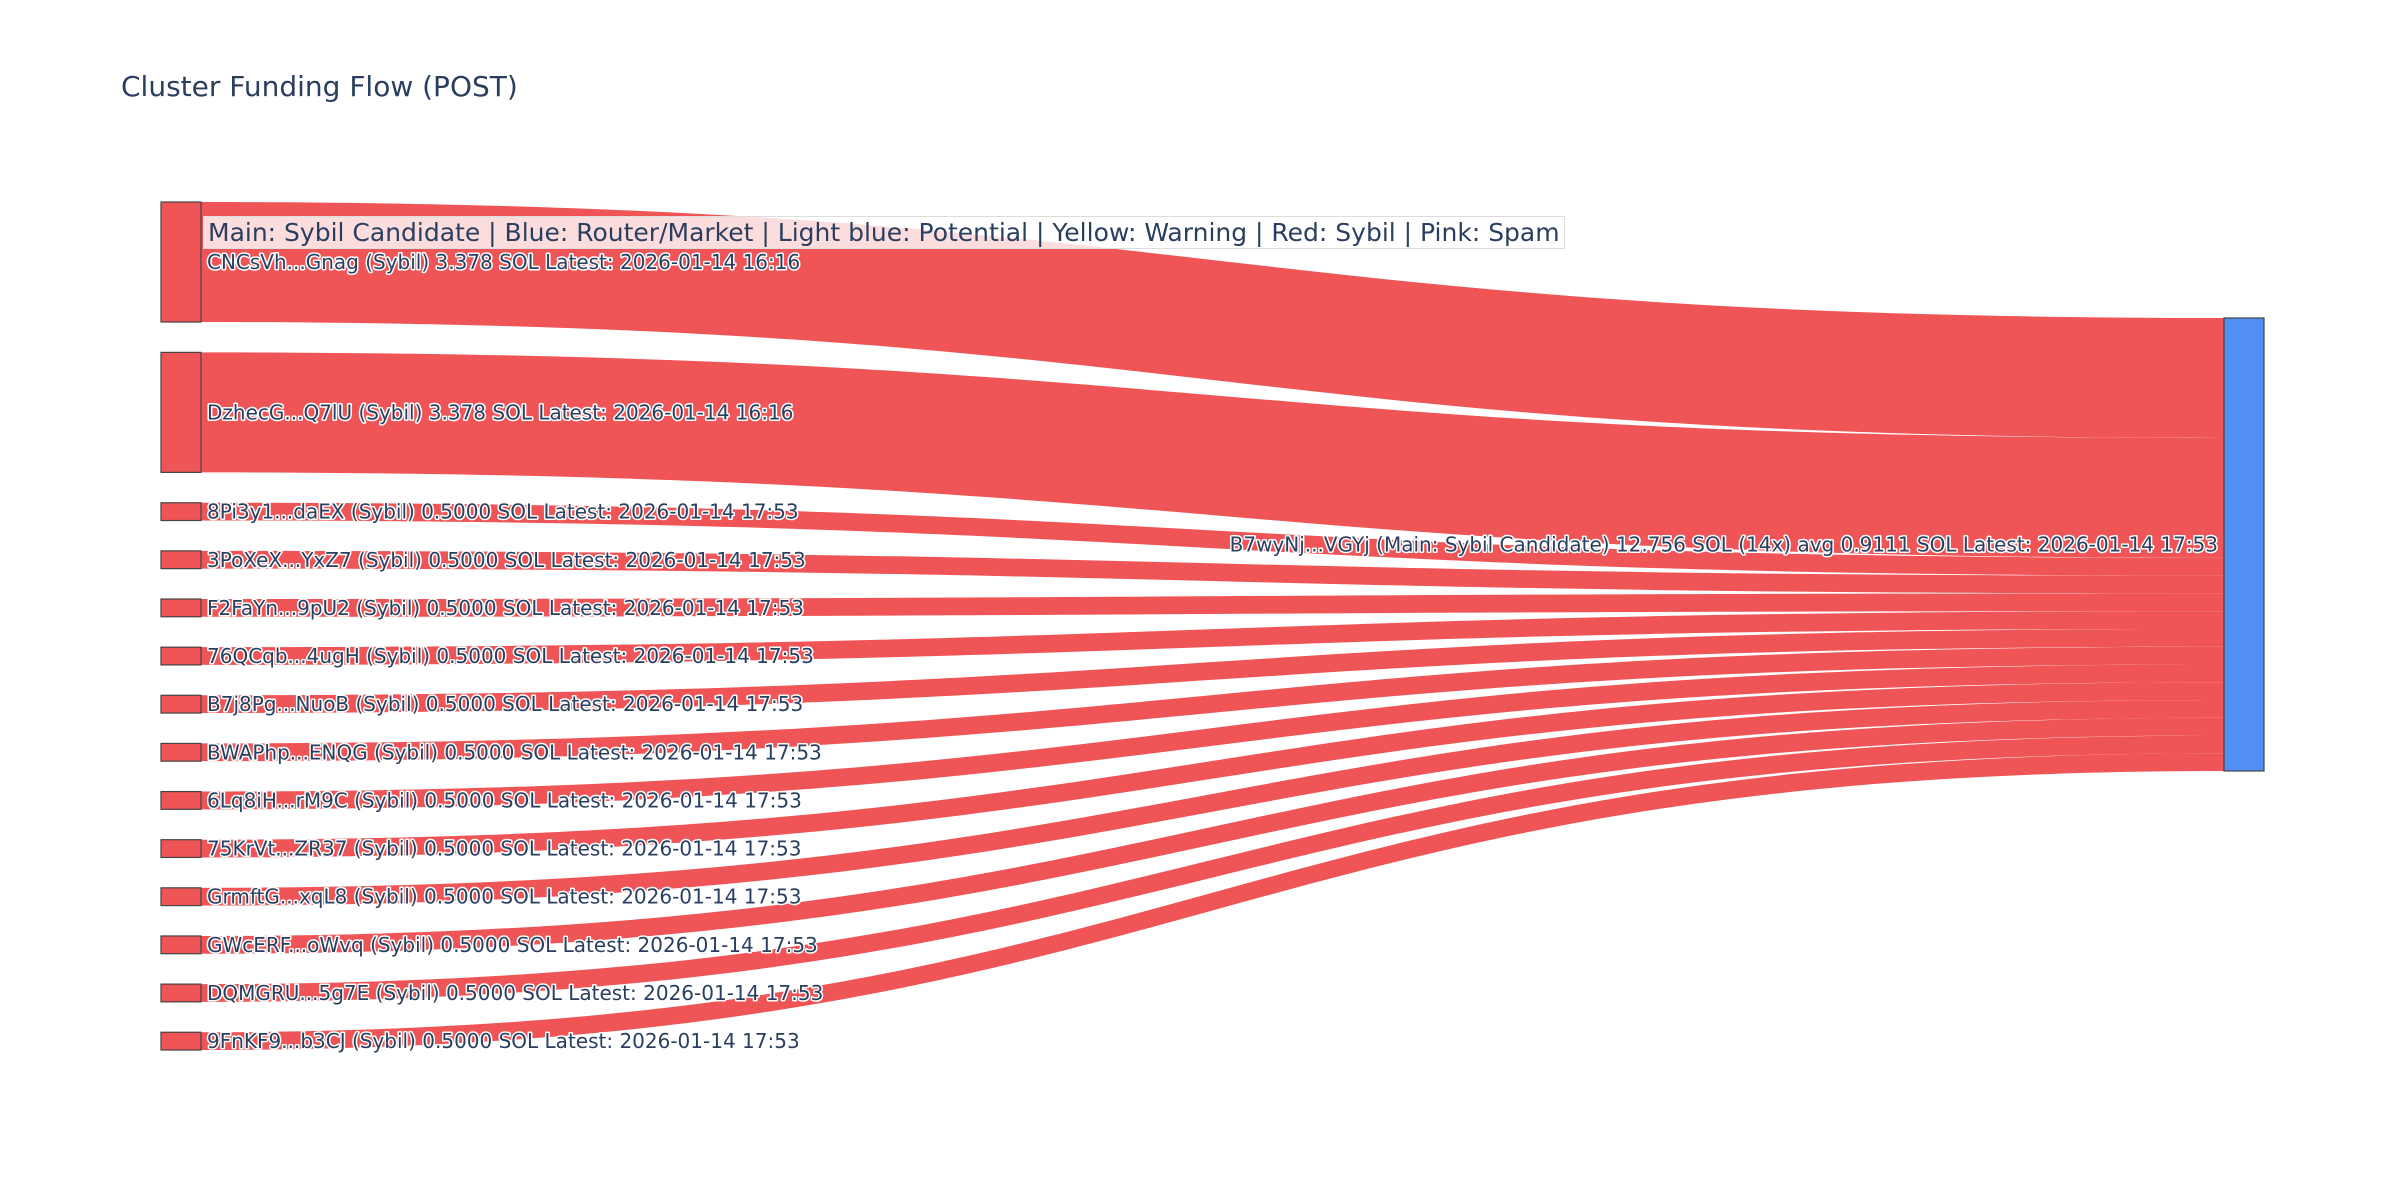 Image resolution: width=2400 pixels, height=1200 pixels. Describe the element at coordinates (319, 86) in the screenshot. I see `chart-title: Cluster Funding Flow (POST)` at that location.